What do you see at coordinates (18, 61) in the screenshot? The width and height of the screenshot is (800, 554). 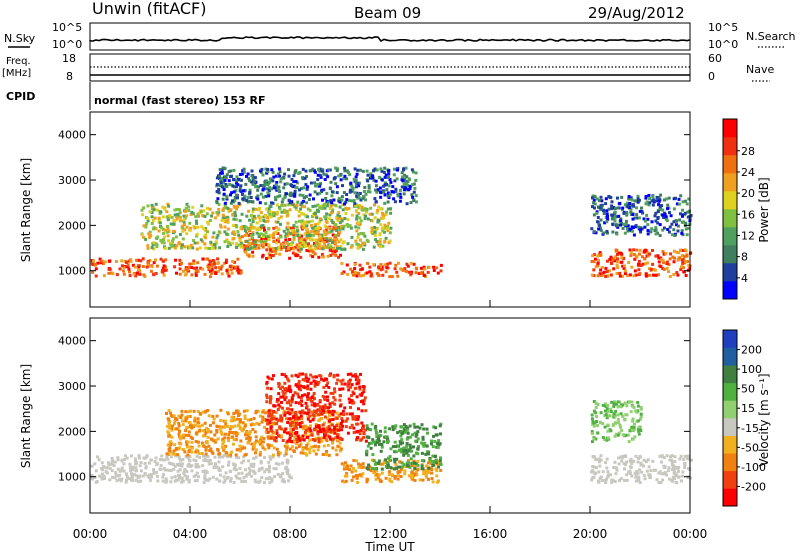 I see `freq-label: Freq.` at bounding box center [18, 61].